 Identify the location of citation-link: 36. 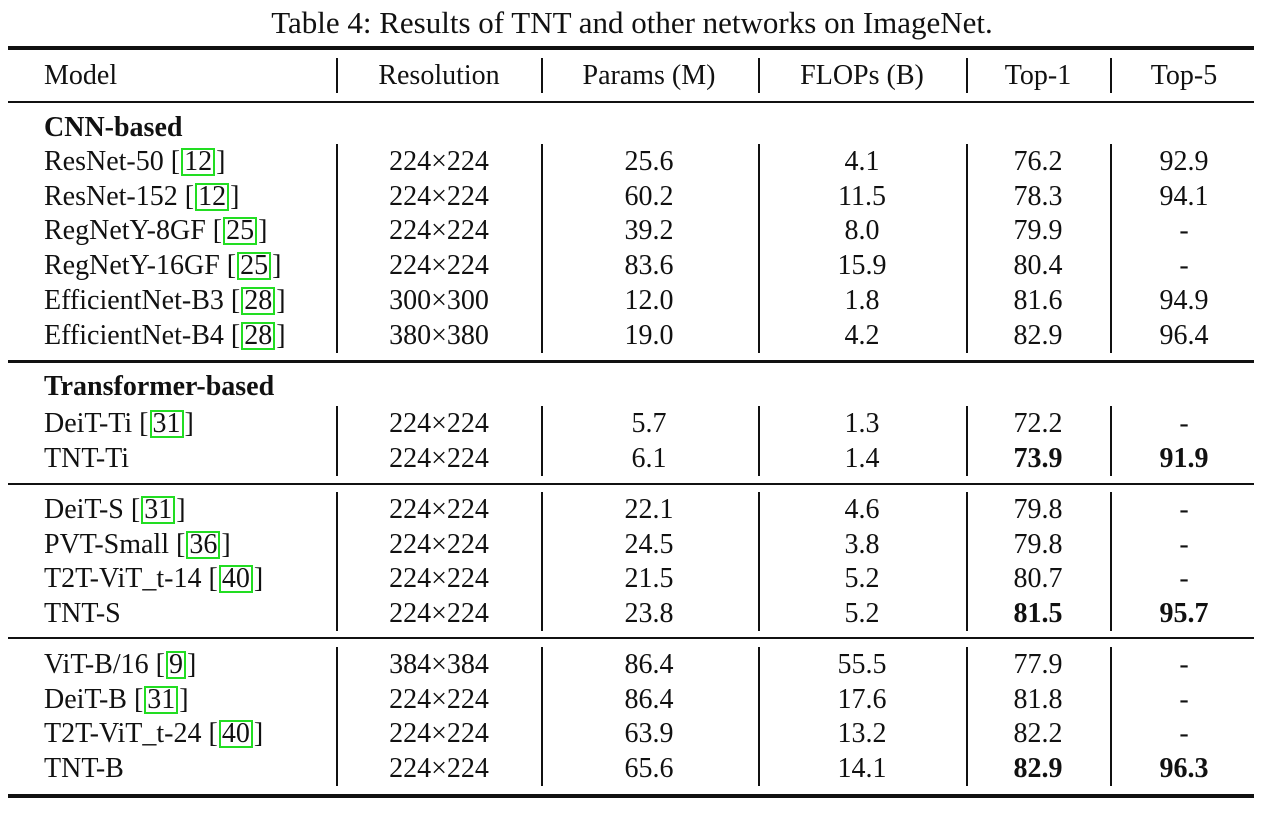
(203, 544).